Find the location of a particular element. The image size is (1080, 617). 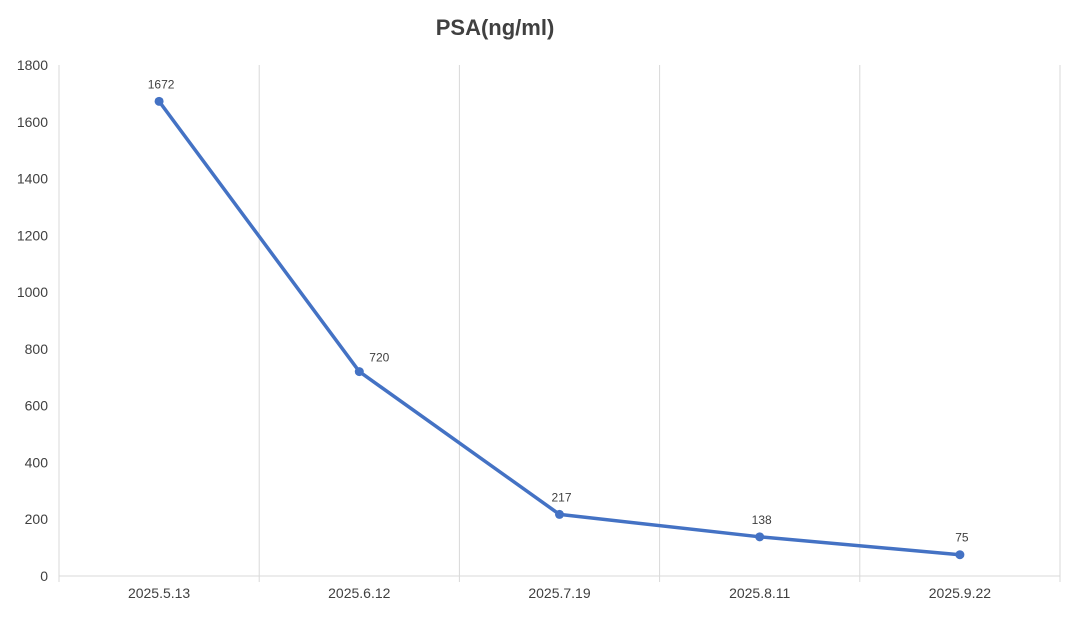

x-tick-label: 2025.5.13 is located at coordinates (159, 593).